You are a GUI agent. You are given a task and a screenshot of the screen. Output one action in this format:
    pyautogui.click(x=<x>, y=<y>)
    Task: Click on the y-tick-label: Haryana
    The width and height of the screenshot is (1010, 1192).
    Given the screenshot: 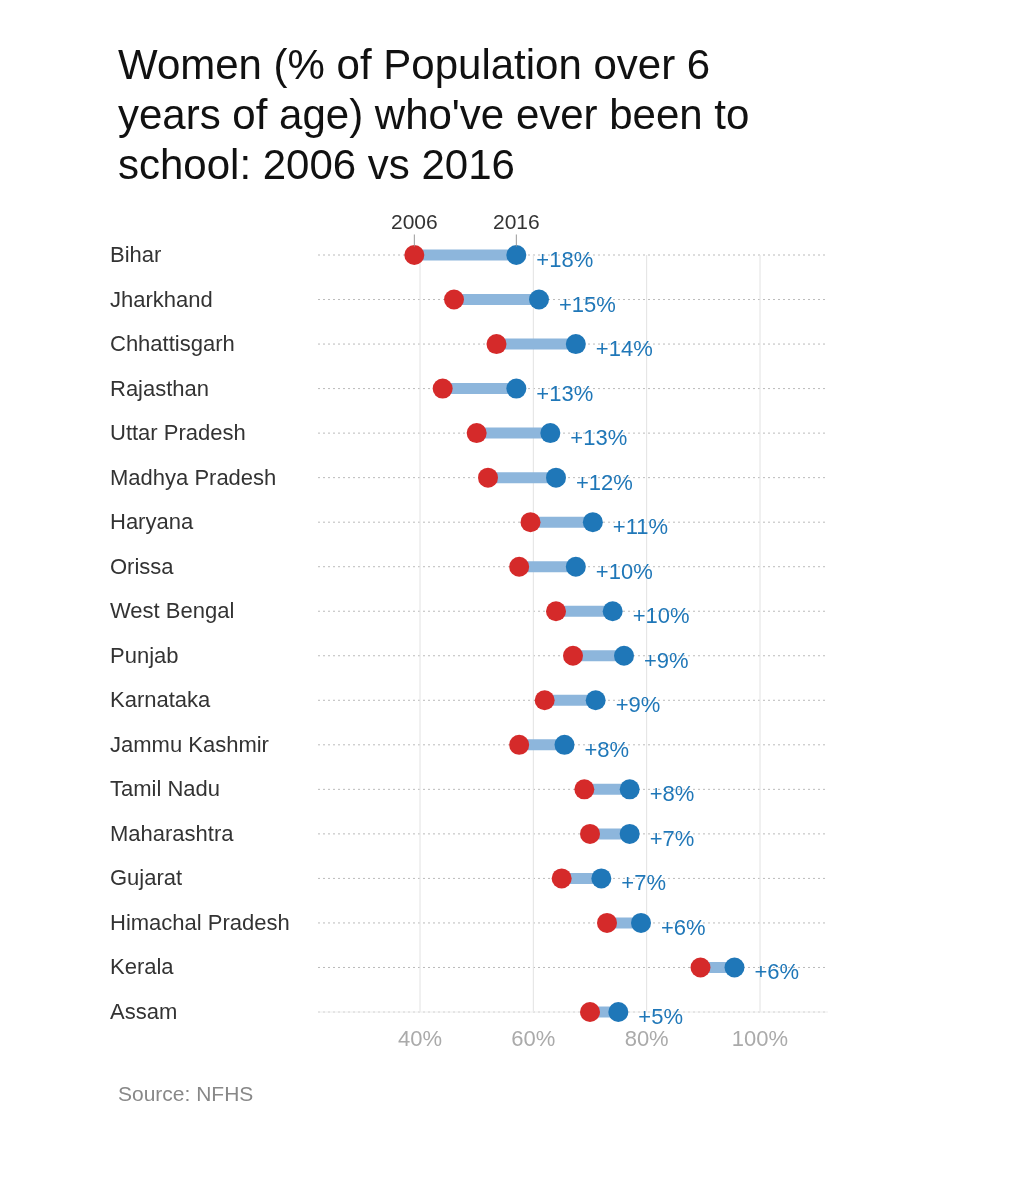 What is the action you would take?
    pyautogui.click(x=152, y=522)
    